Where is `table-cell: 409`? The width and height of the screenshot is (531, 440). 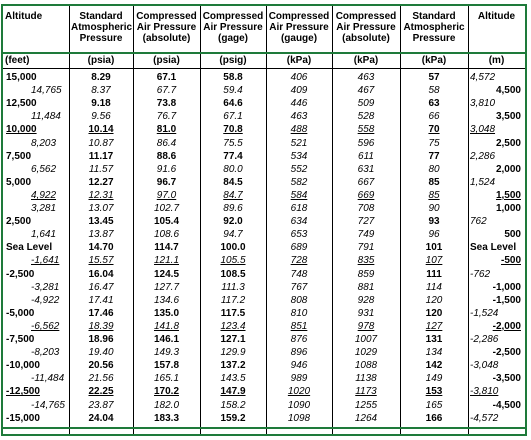 table-cell: 409 is located at coordinates (299, 91).